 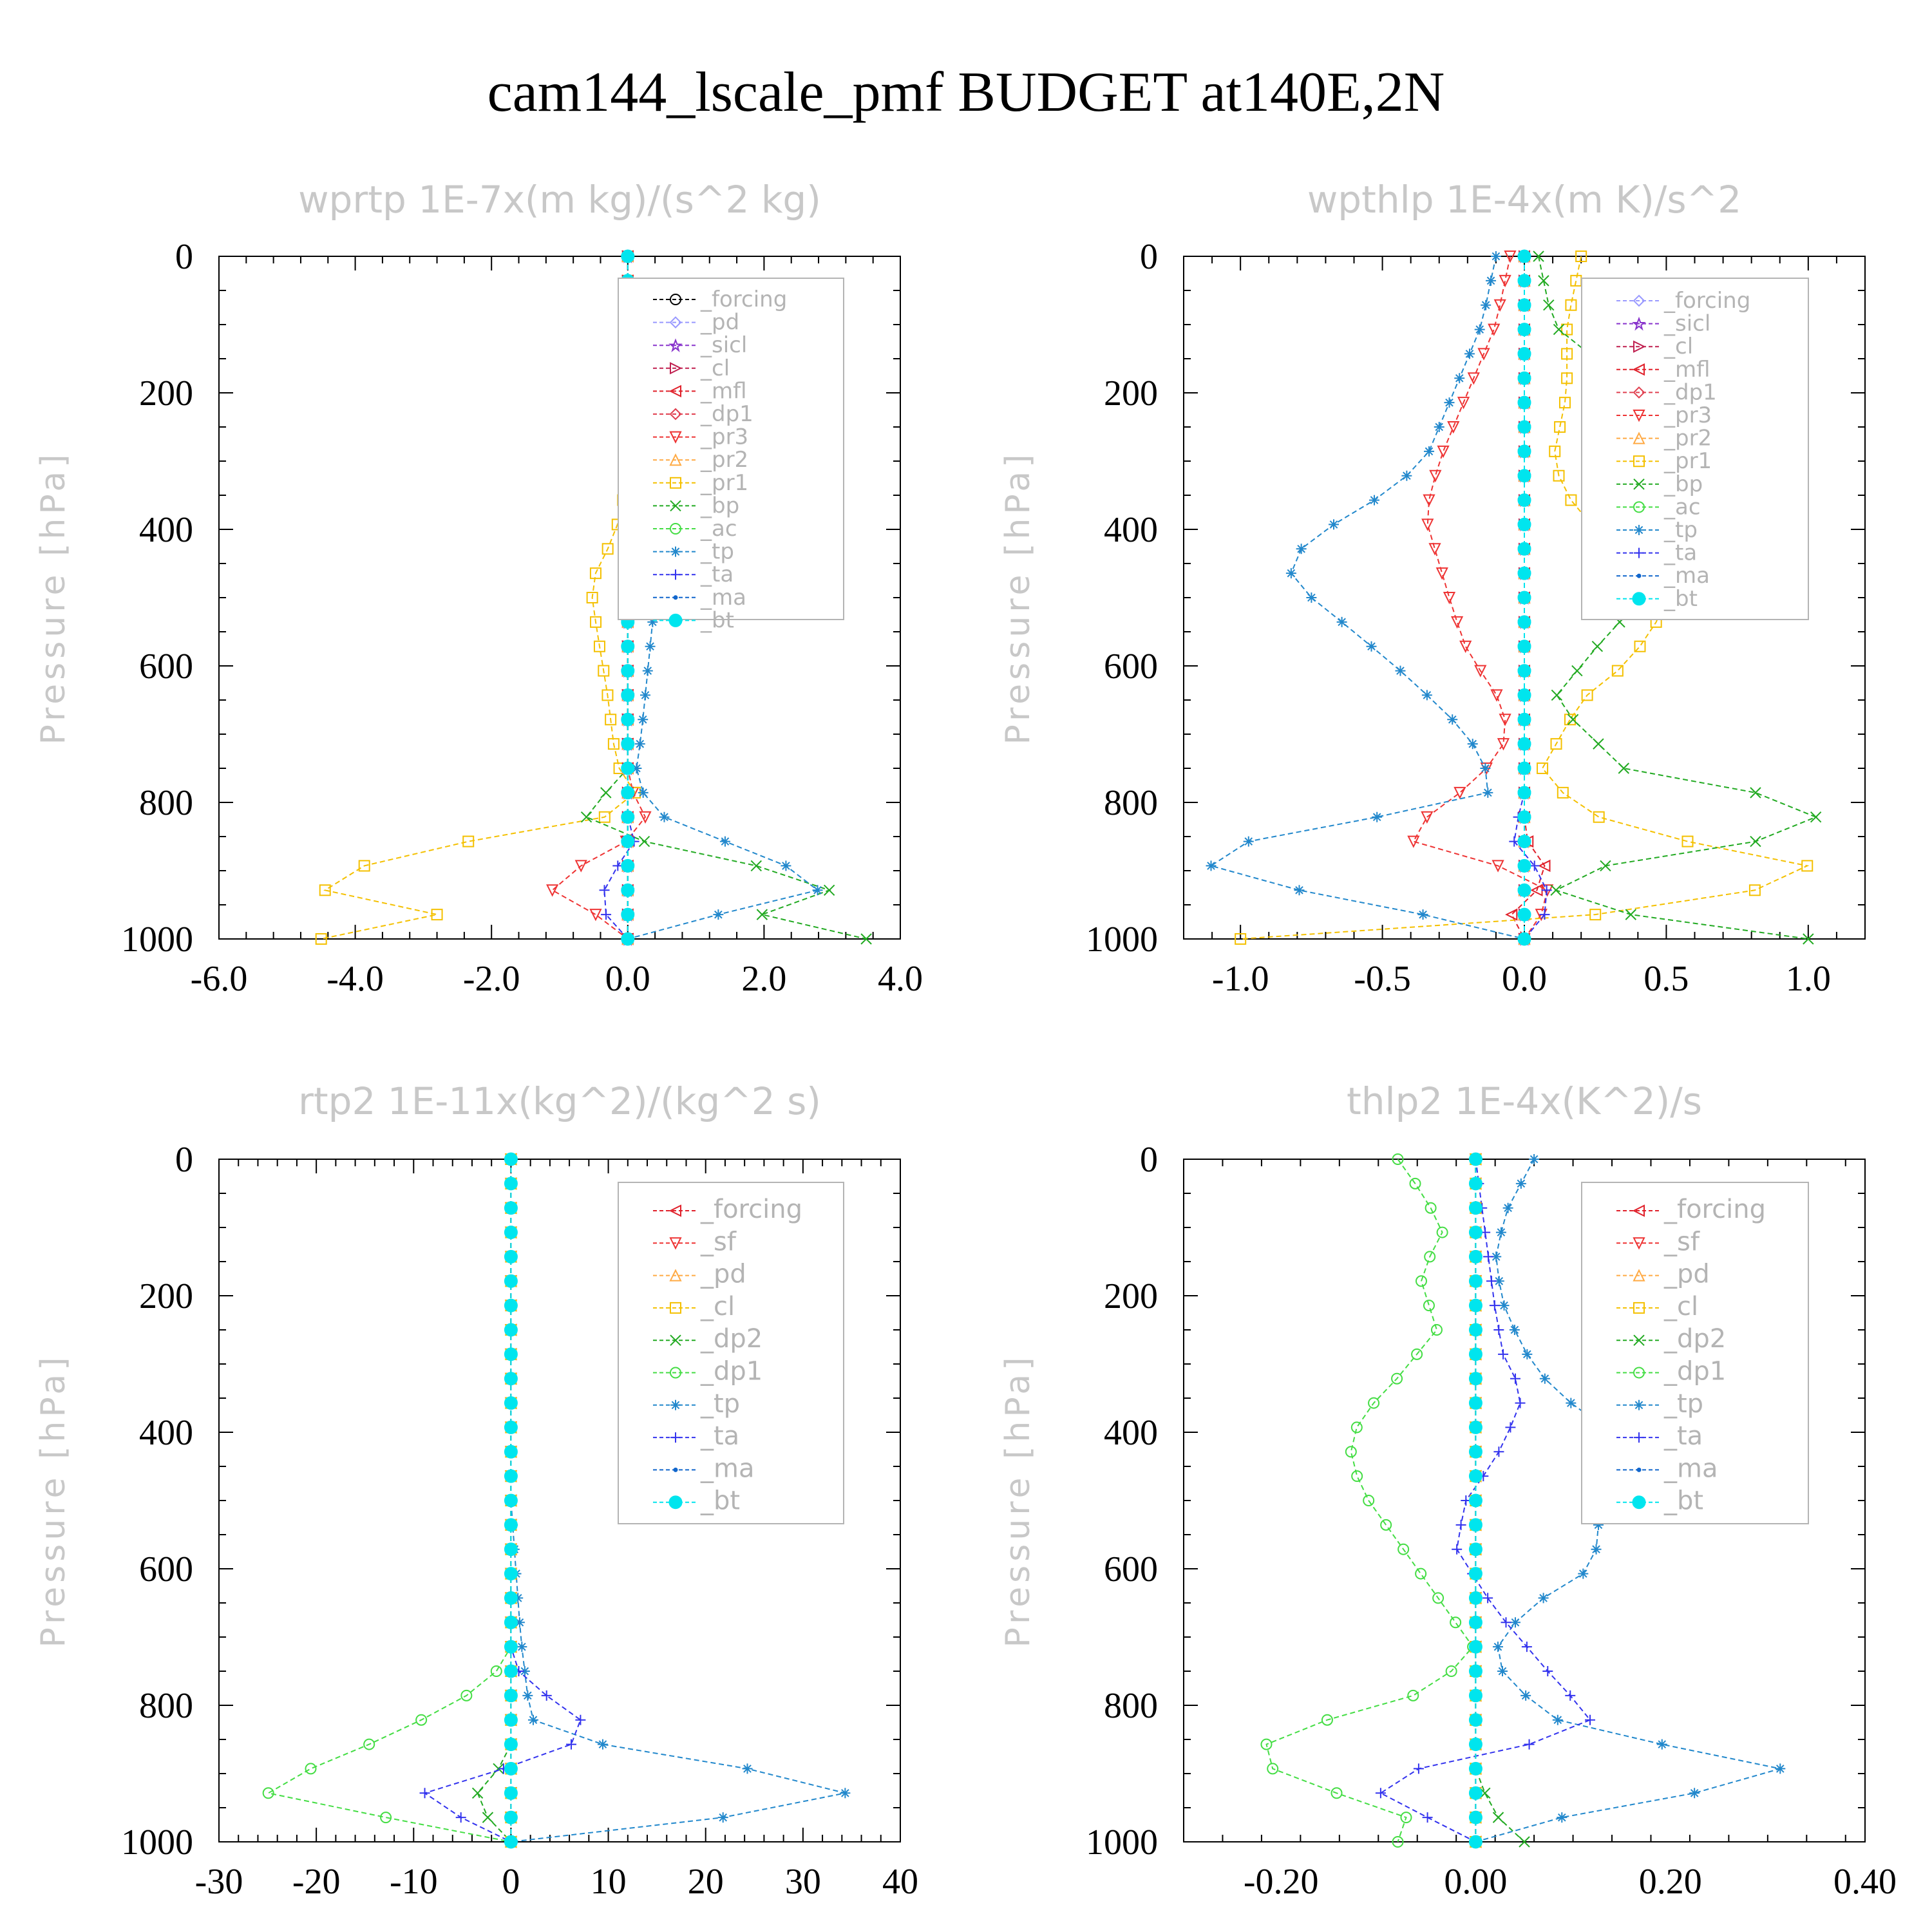 What do you see at coordinates (1659, 484) in the screenshot?
I see `legend-entry: _bp` at bounding box center [1659, 484].